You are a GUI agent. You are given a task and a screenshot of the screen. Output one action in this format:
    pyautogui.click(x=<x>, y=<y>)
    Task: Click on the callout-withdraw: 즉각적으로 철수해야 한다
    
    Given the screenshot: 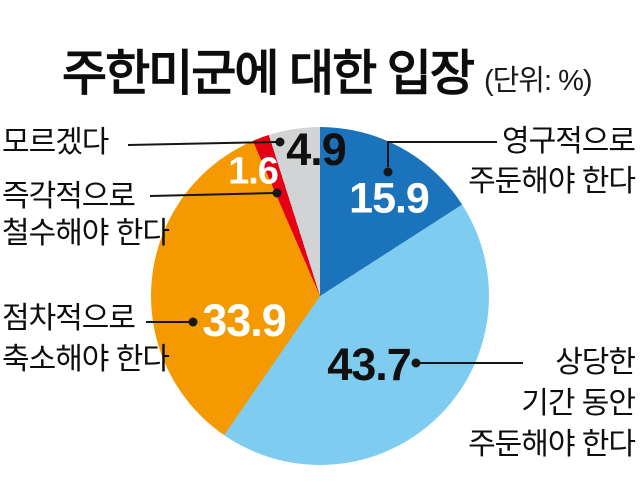 What is the action you would take?
    pyautogui.click(x=86, y=215)
    